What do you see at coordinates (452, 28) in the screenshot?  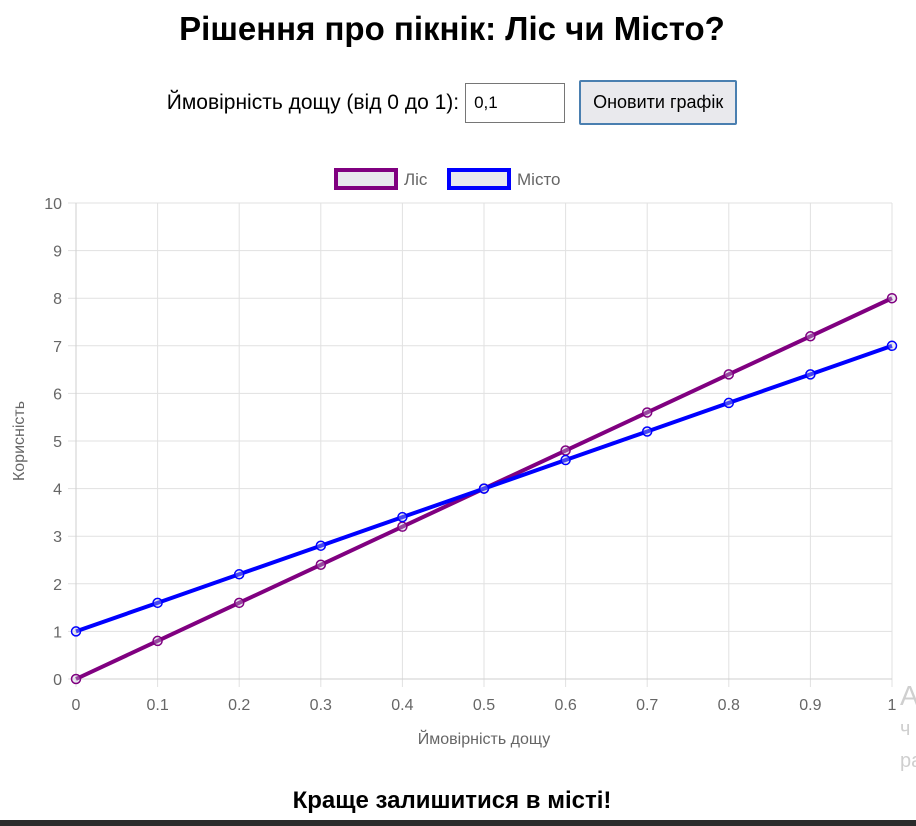 I see `page-title: Рішення про пікнік: Ліс чи Місто?` at bounding box center [452, 28].